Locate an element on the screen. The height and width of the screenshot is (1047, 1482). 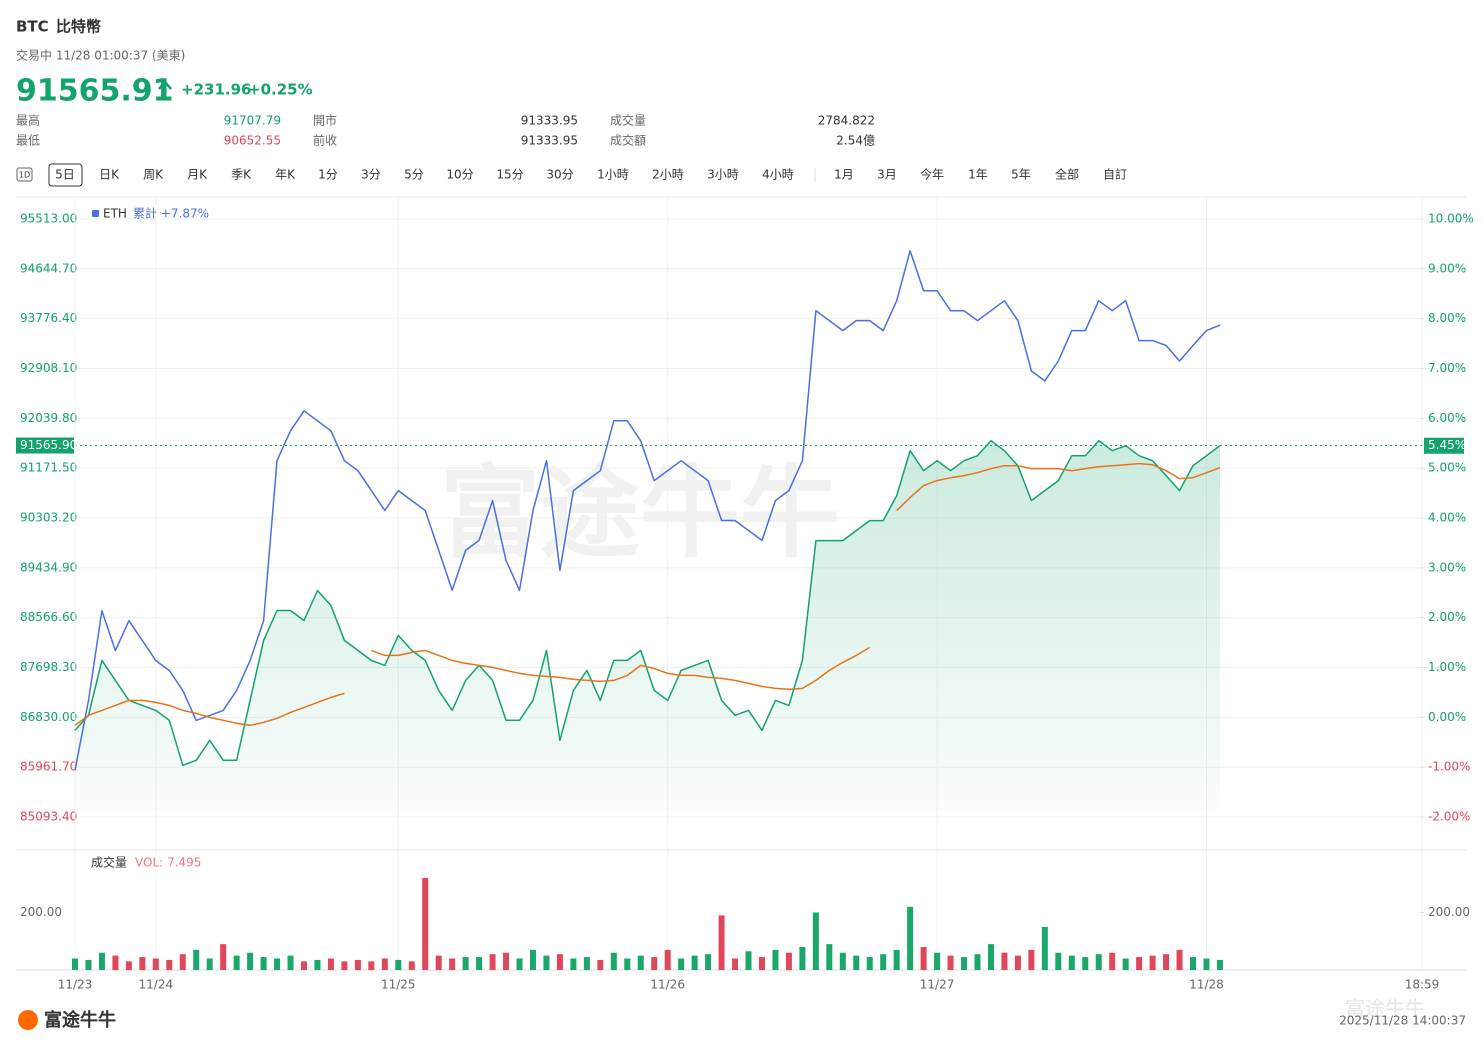
range-tab: 全部 is located at coordinates (1067, 174).